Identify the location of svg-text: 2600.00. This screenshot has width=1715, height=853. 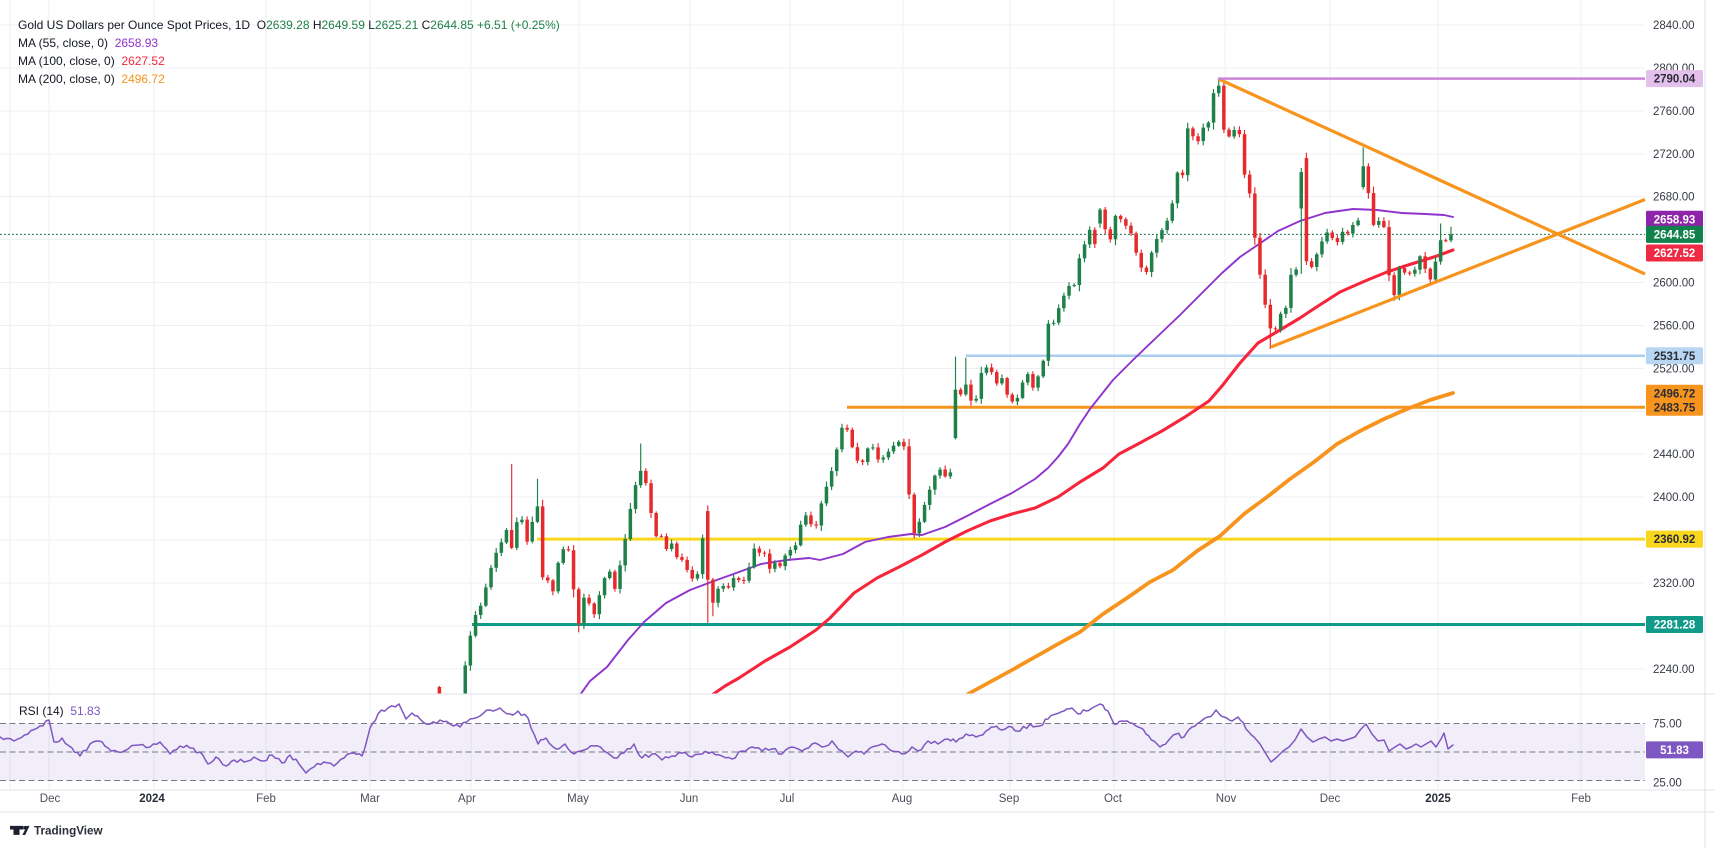
(1674, 284).